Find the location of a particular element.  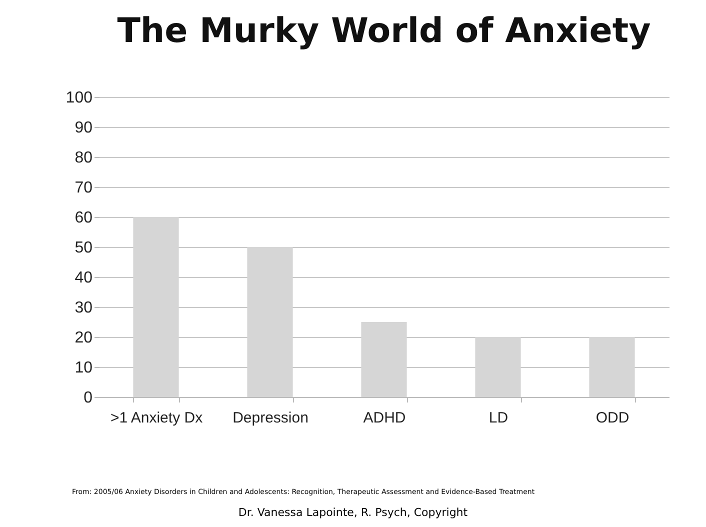

y-tick-label: 0 is located at coordinates (88, 398).